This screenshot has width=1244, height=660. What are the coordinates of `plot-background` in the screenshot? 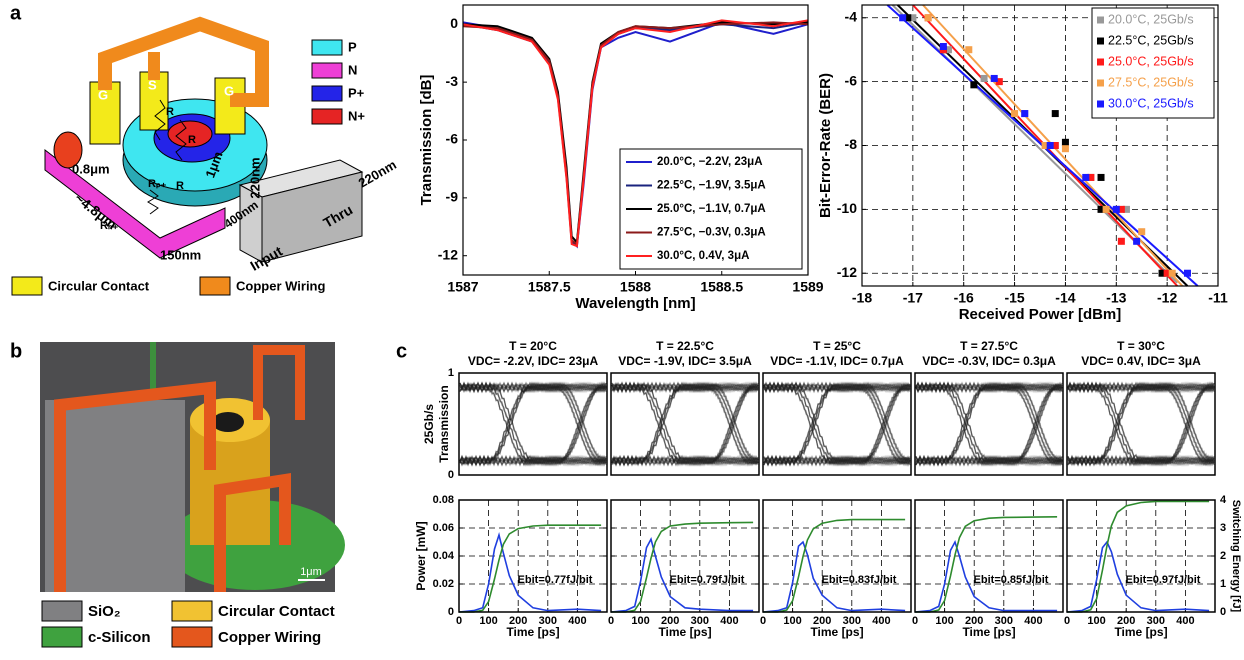 It's located at (837, 424).